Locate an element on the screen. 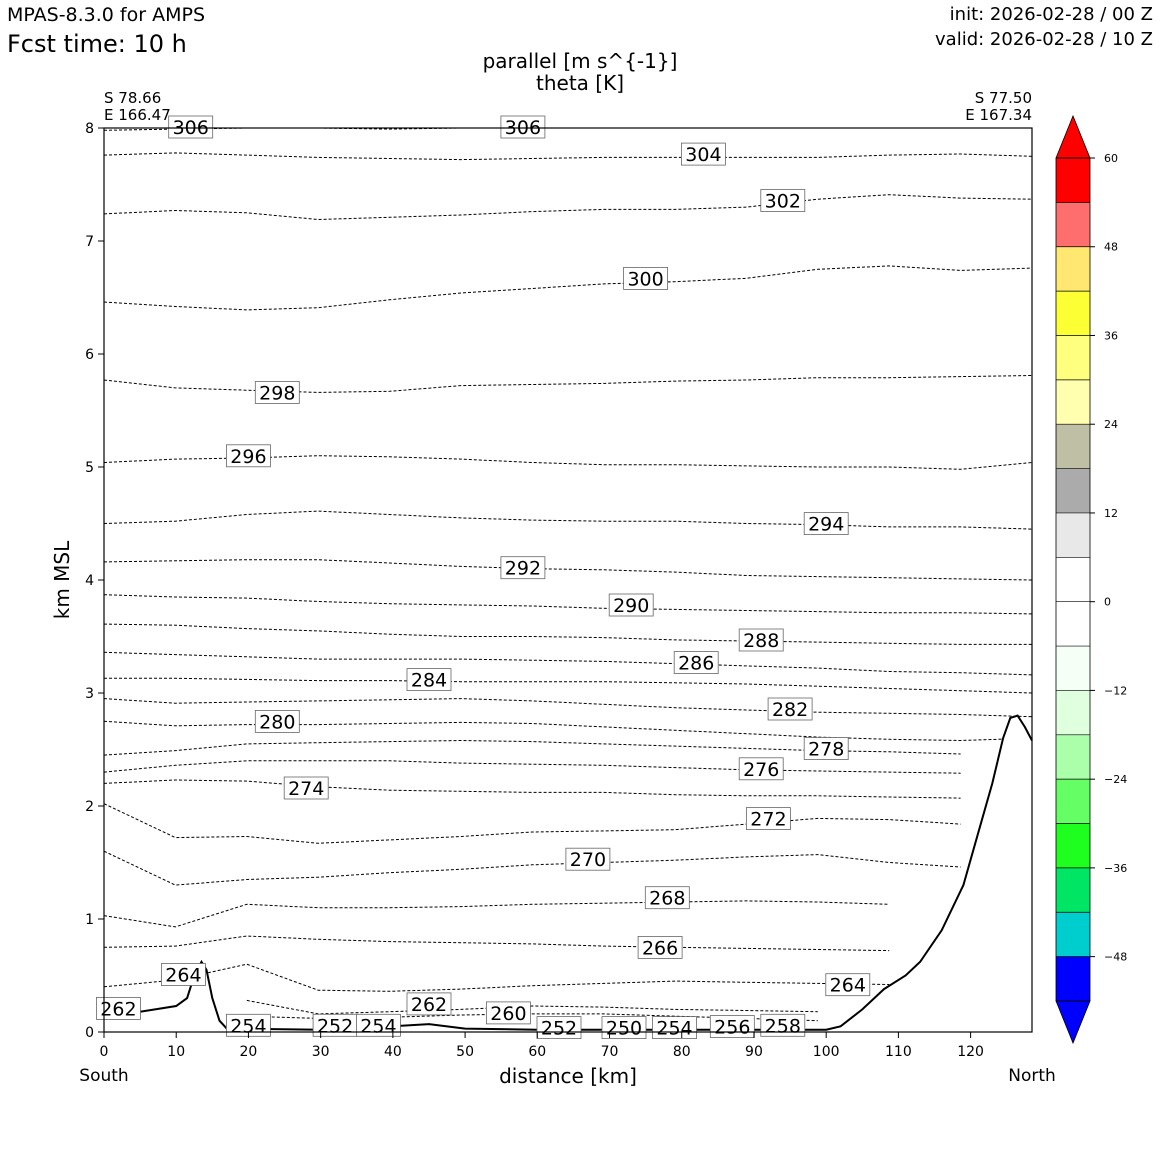 The image size is (1160, 1160). theta-292-line is located at coordinates (568, 570).